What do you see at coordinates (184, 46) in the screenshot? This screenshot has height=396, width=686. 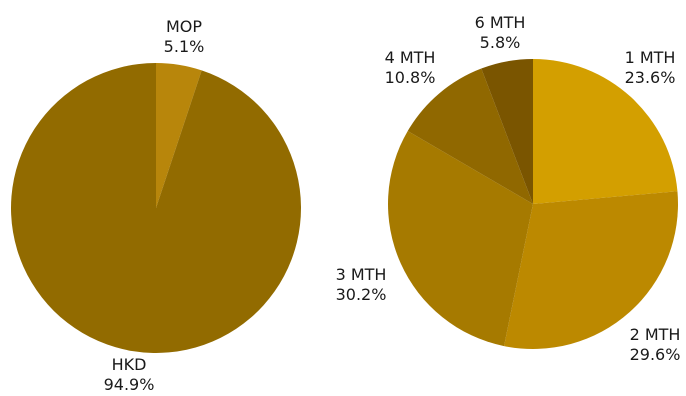 I see `pie1-value-mop: 5.1%` at bounding box center [184, 46].